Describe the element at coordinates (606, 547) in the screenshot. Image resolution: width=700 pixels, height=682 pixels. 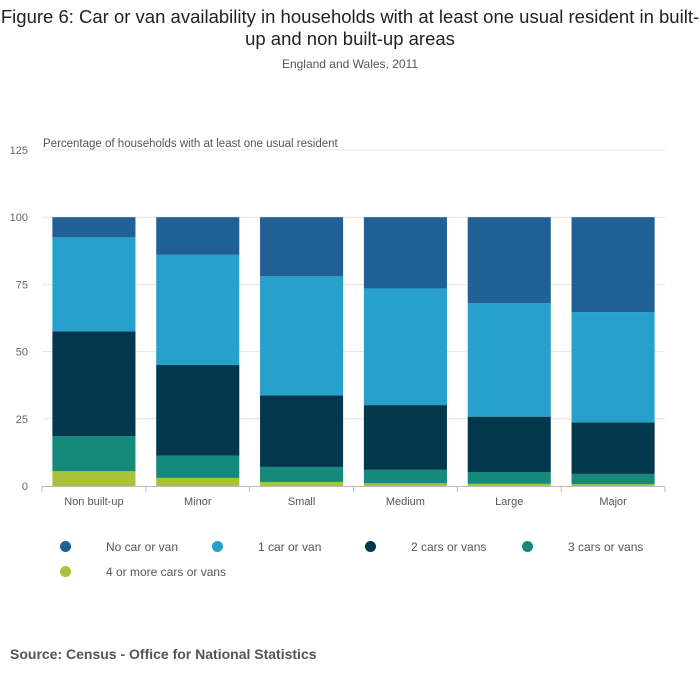
I see `legend-label: 3 cars or vans` at that location.